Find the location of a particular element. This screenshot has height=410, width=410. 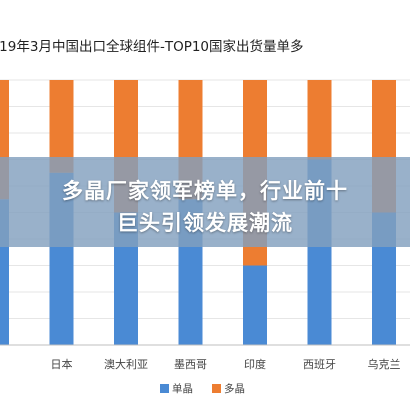

category-label-5: 西班牙 is located at coordinates (319, 364).